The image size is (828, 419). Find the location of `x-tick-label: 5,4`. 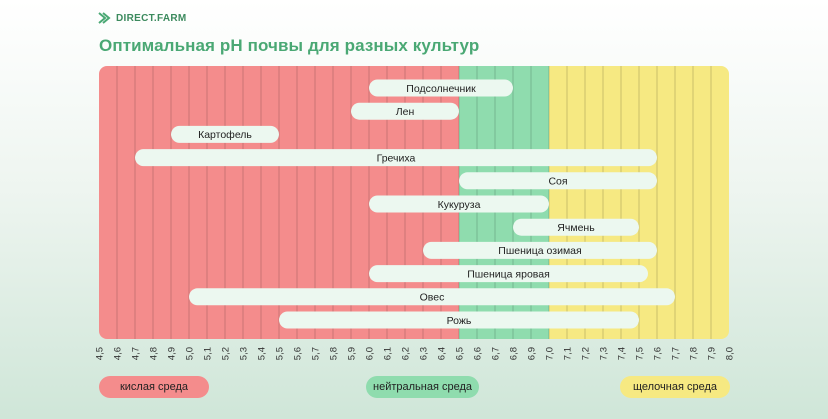

x-tick-label: 5,4 is located at coordinates (262, 353).